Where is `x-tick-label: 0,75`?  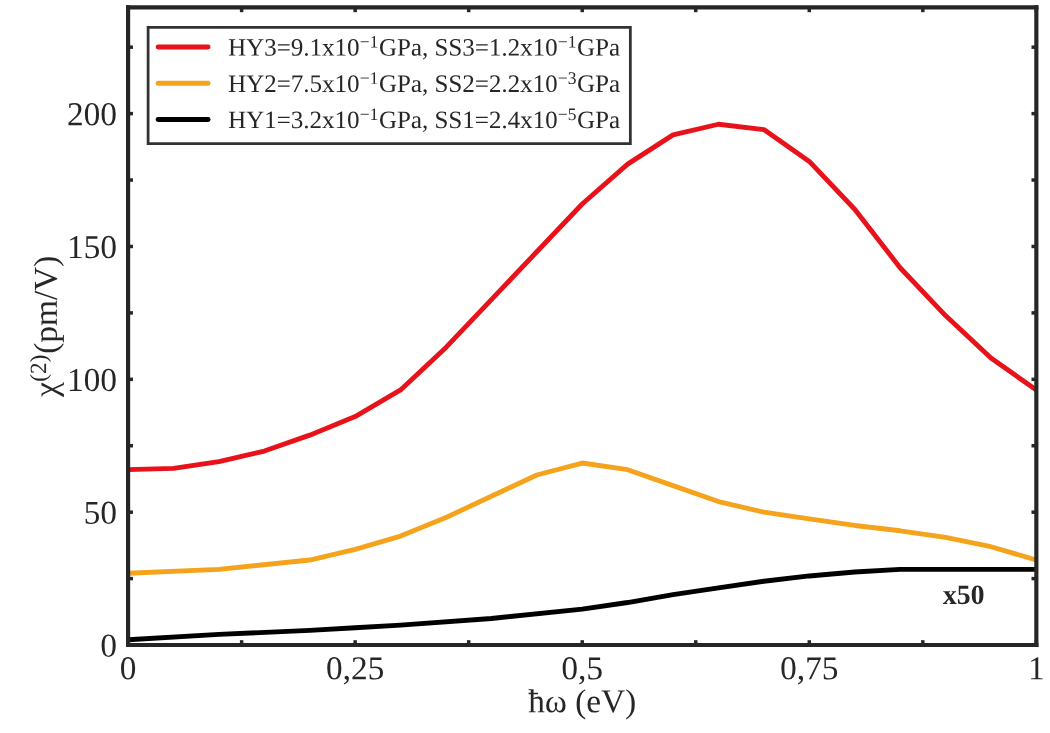
x-tick-label: 0,75 is located at coordinates (809, 671).